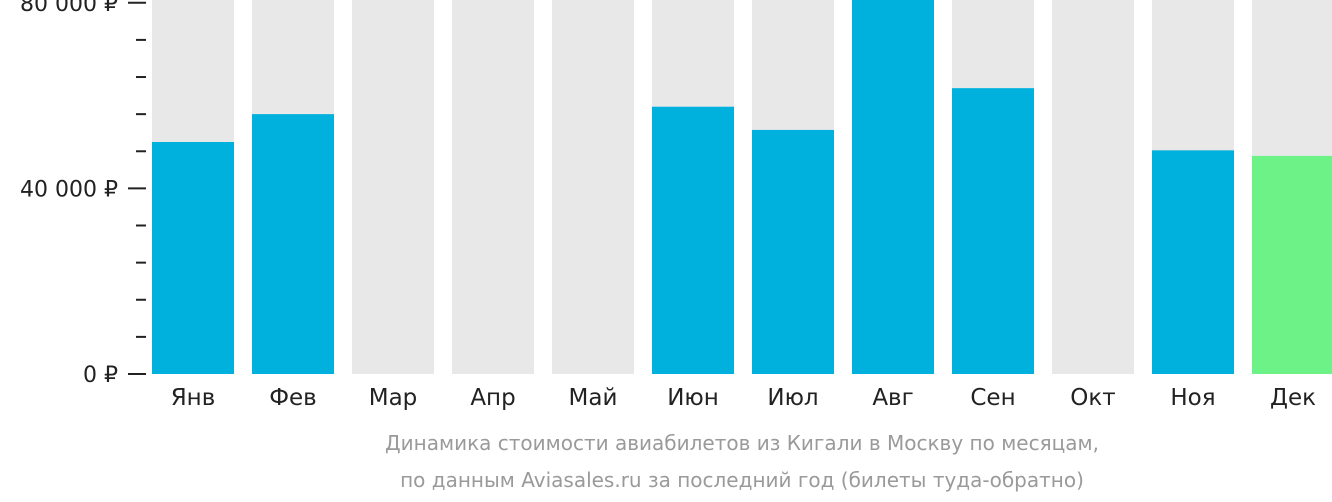 Image resolution: width=1332 pixels, height=502 pixels. Describe the element at coordinates (193, 398) in the screenshot. I see `x-tick-label-month-1: Янв` at that location.